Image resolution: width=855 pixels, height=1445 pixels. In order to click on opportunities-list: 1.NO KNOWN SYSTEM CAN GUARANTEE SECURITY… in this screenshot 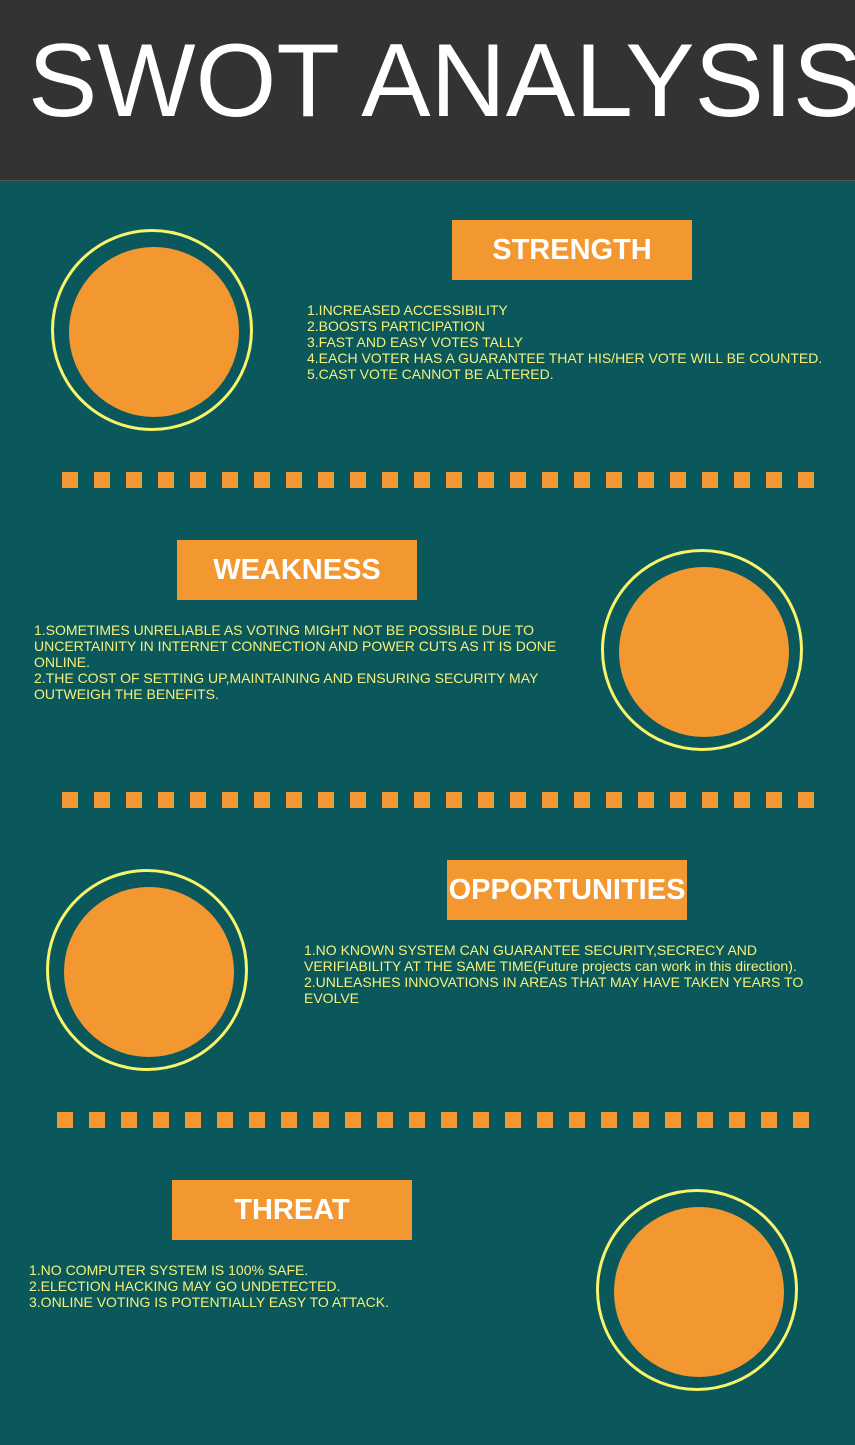, I will do `click(569, 974)`.